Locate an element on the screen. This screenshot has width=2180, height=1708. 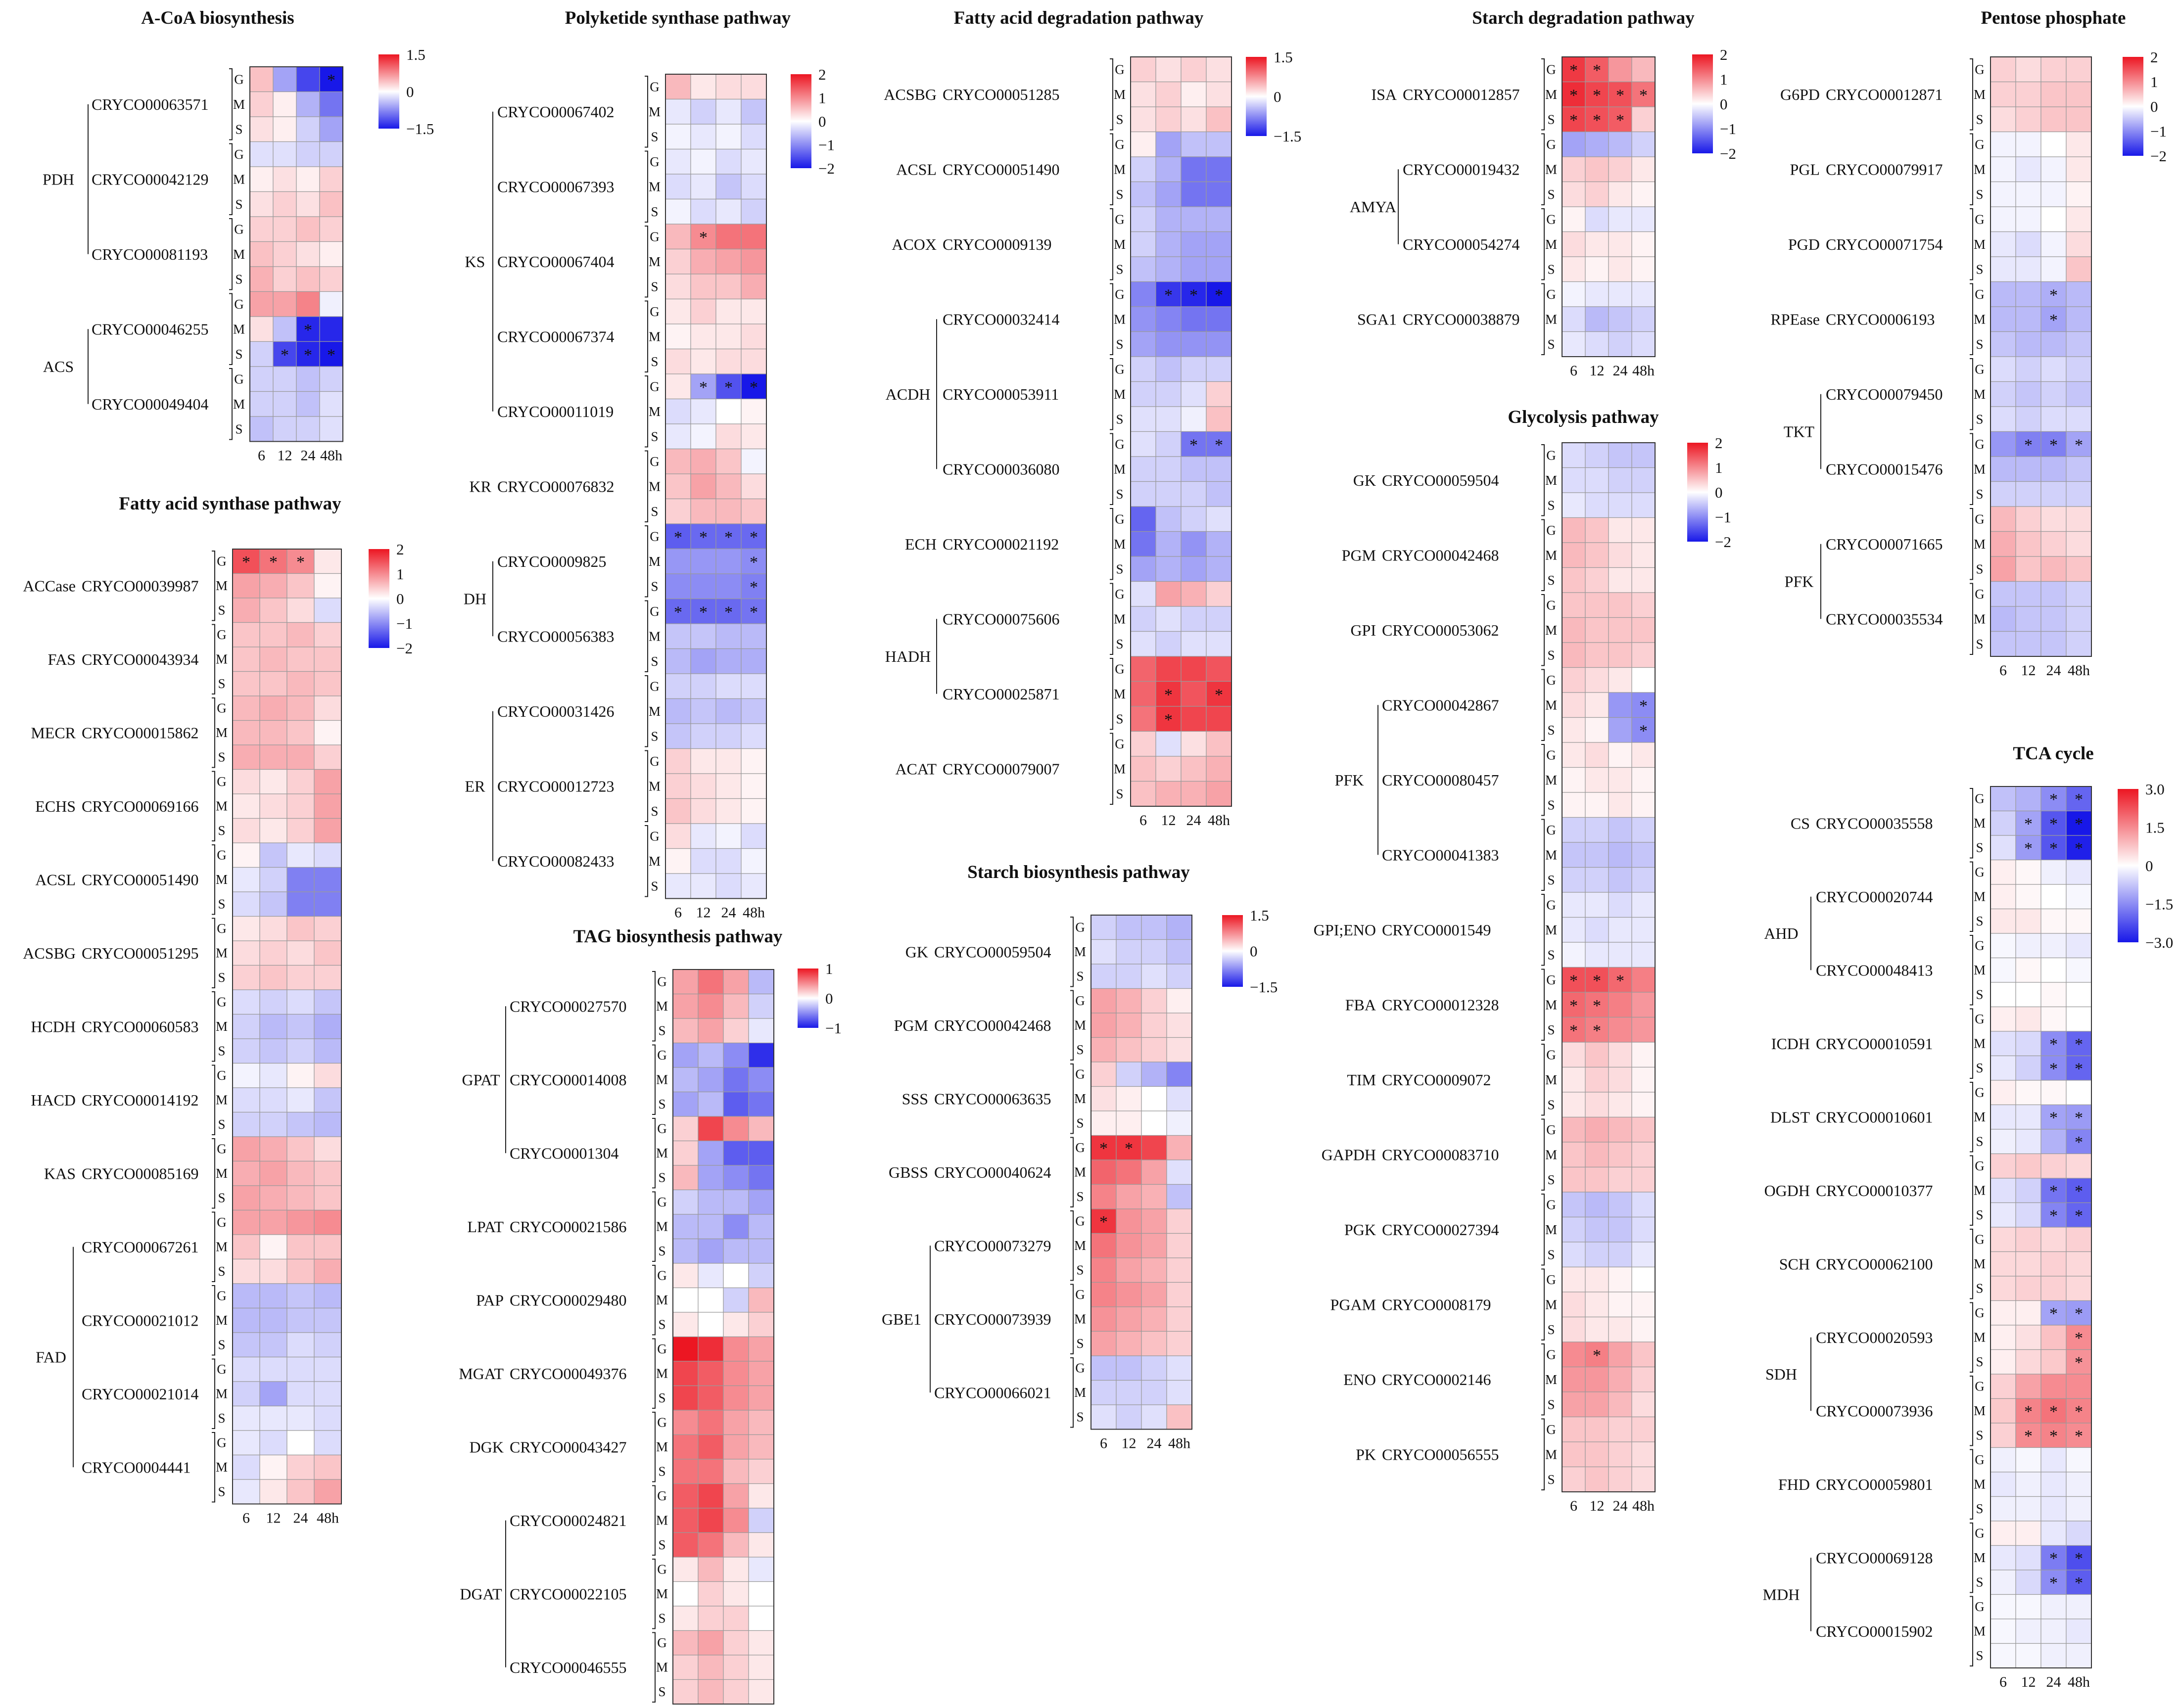
gene-label: CRYCO00071754 is located at coordinates (1884, 244).